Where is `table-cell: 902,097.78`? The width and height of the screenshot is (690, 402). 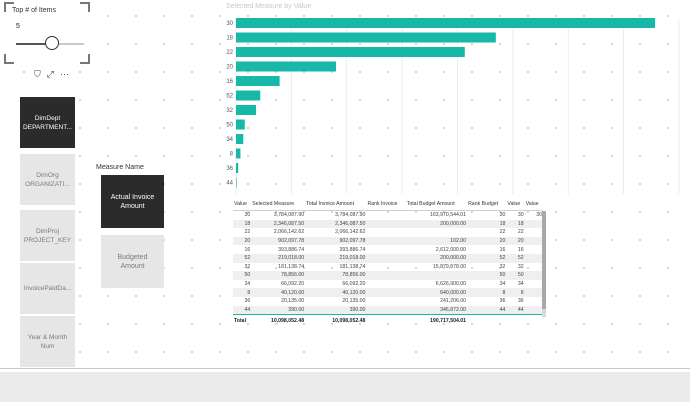
table-cell: 902,097.78 is located at coordinates (336, 241).